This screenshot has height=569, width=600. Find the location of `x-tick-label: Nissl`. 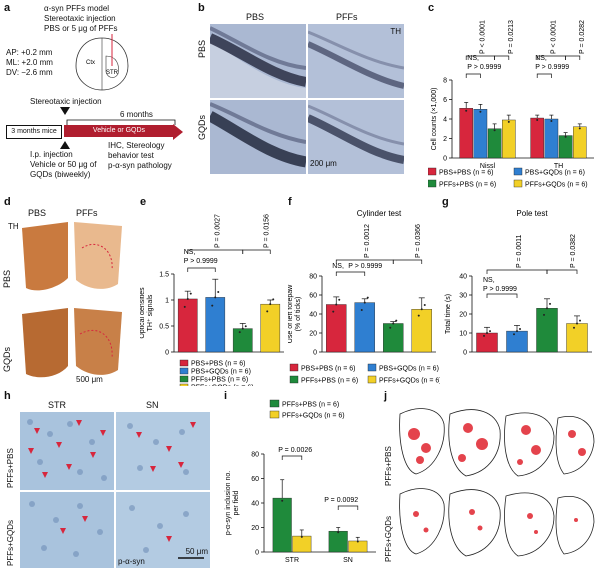

x-tick-label: Nissl is located at coordinates (488, 166).